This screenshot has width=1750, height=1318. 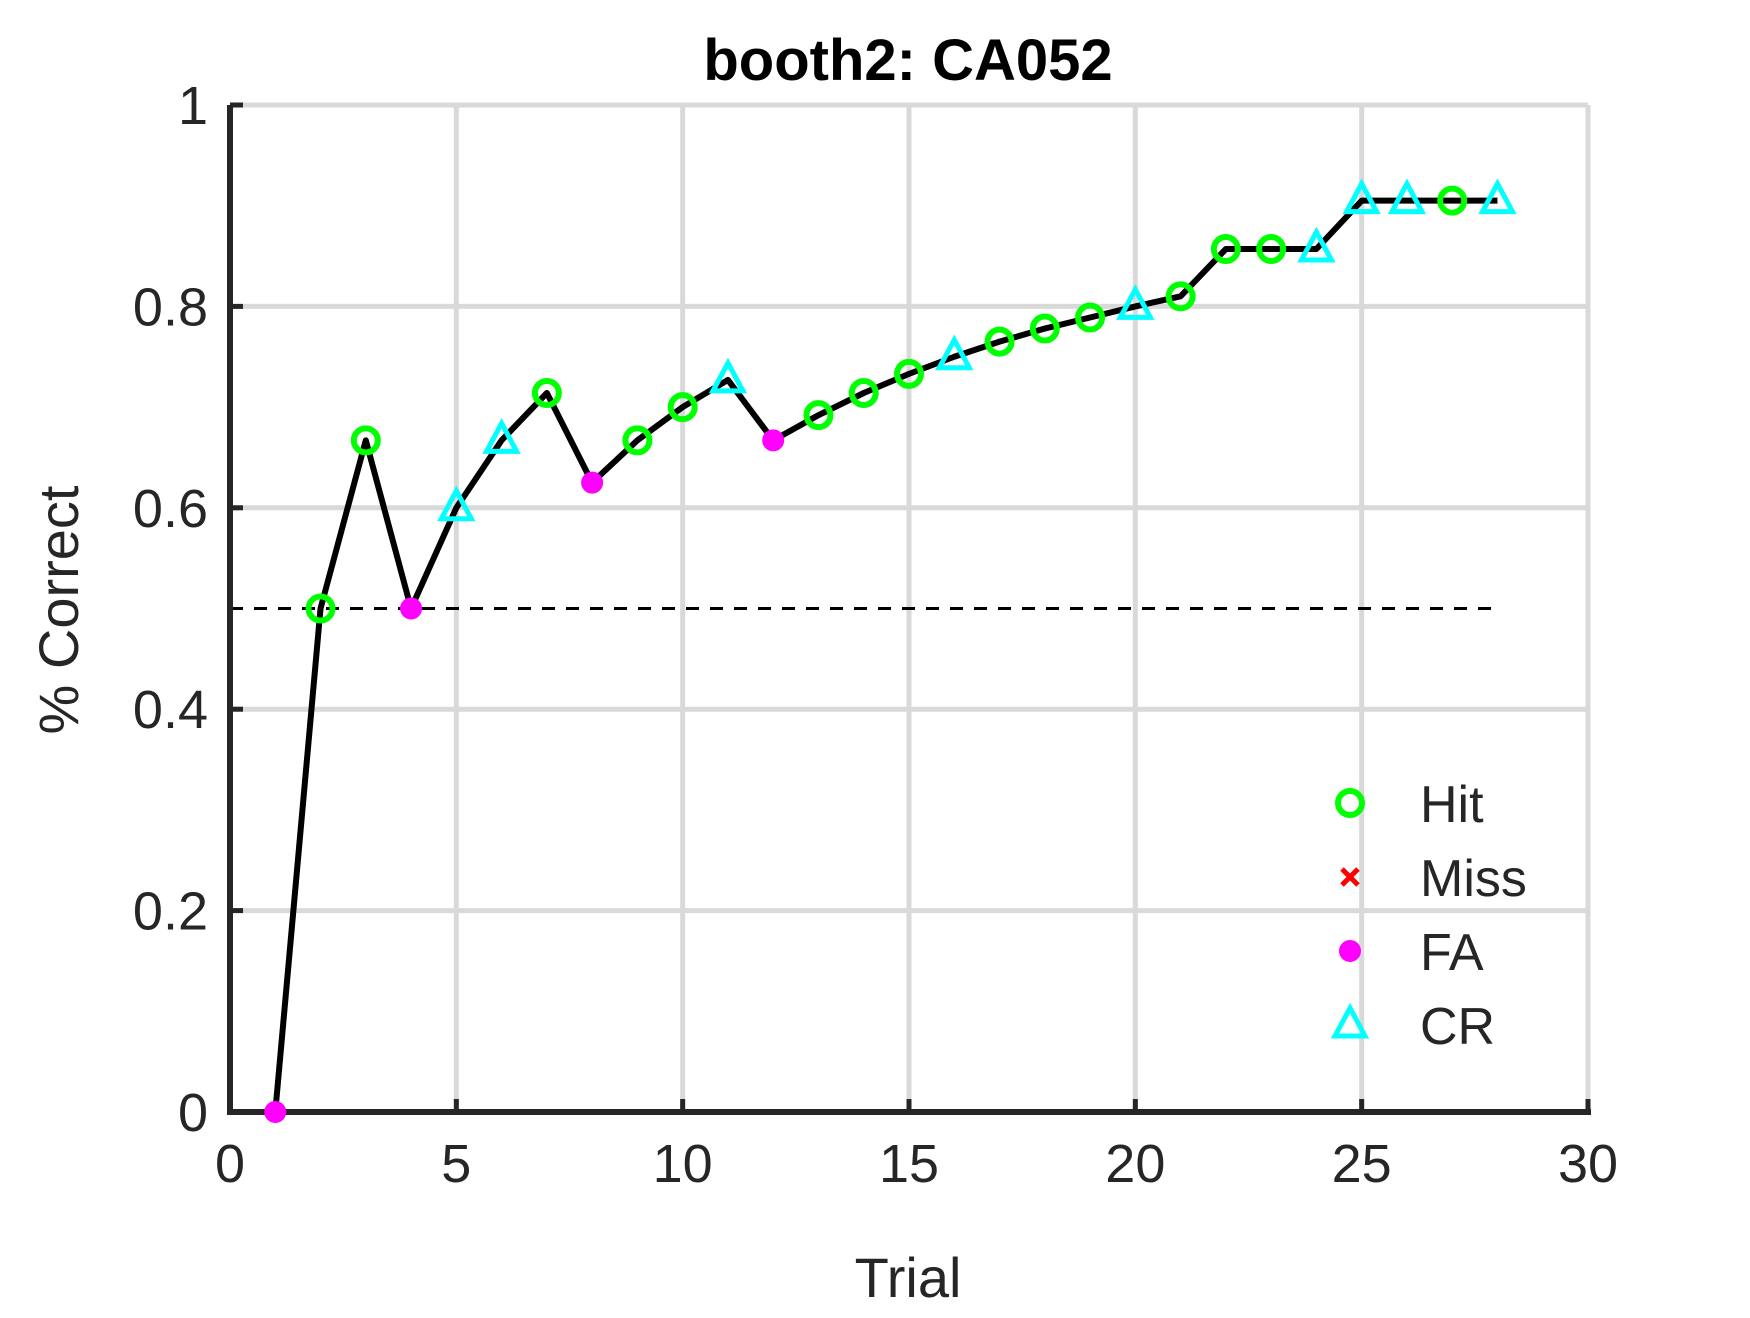 What do you see at coordinates (170, 912) in the screenshot?
I see `y-tick-label: 0.2` at bounding box center [170, 912].